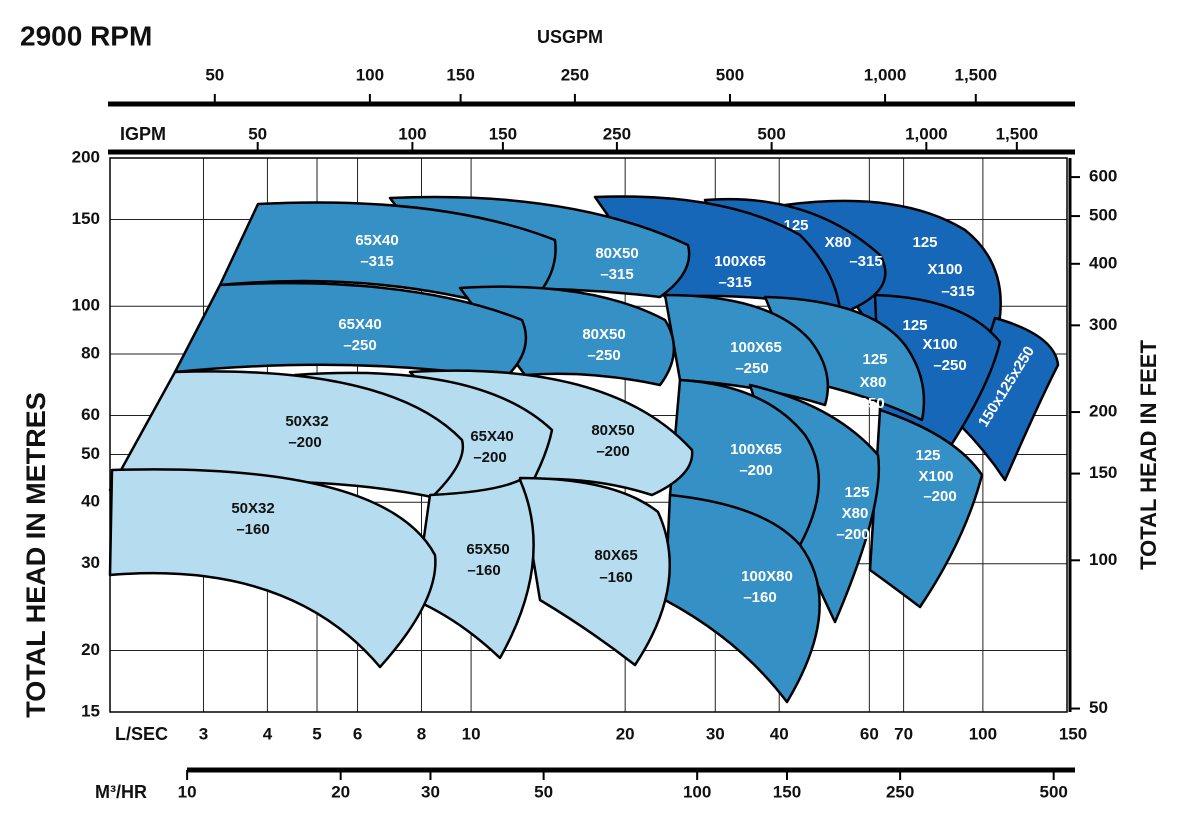 This screenshot has width=1181, height=827. What do you see at coordinates (86, 35) in the screenshot?
I see `chart-title: 2900 RPM` at bounding box center [86, 35].